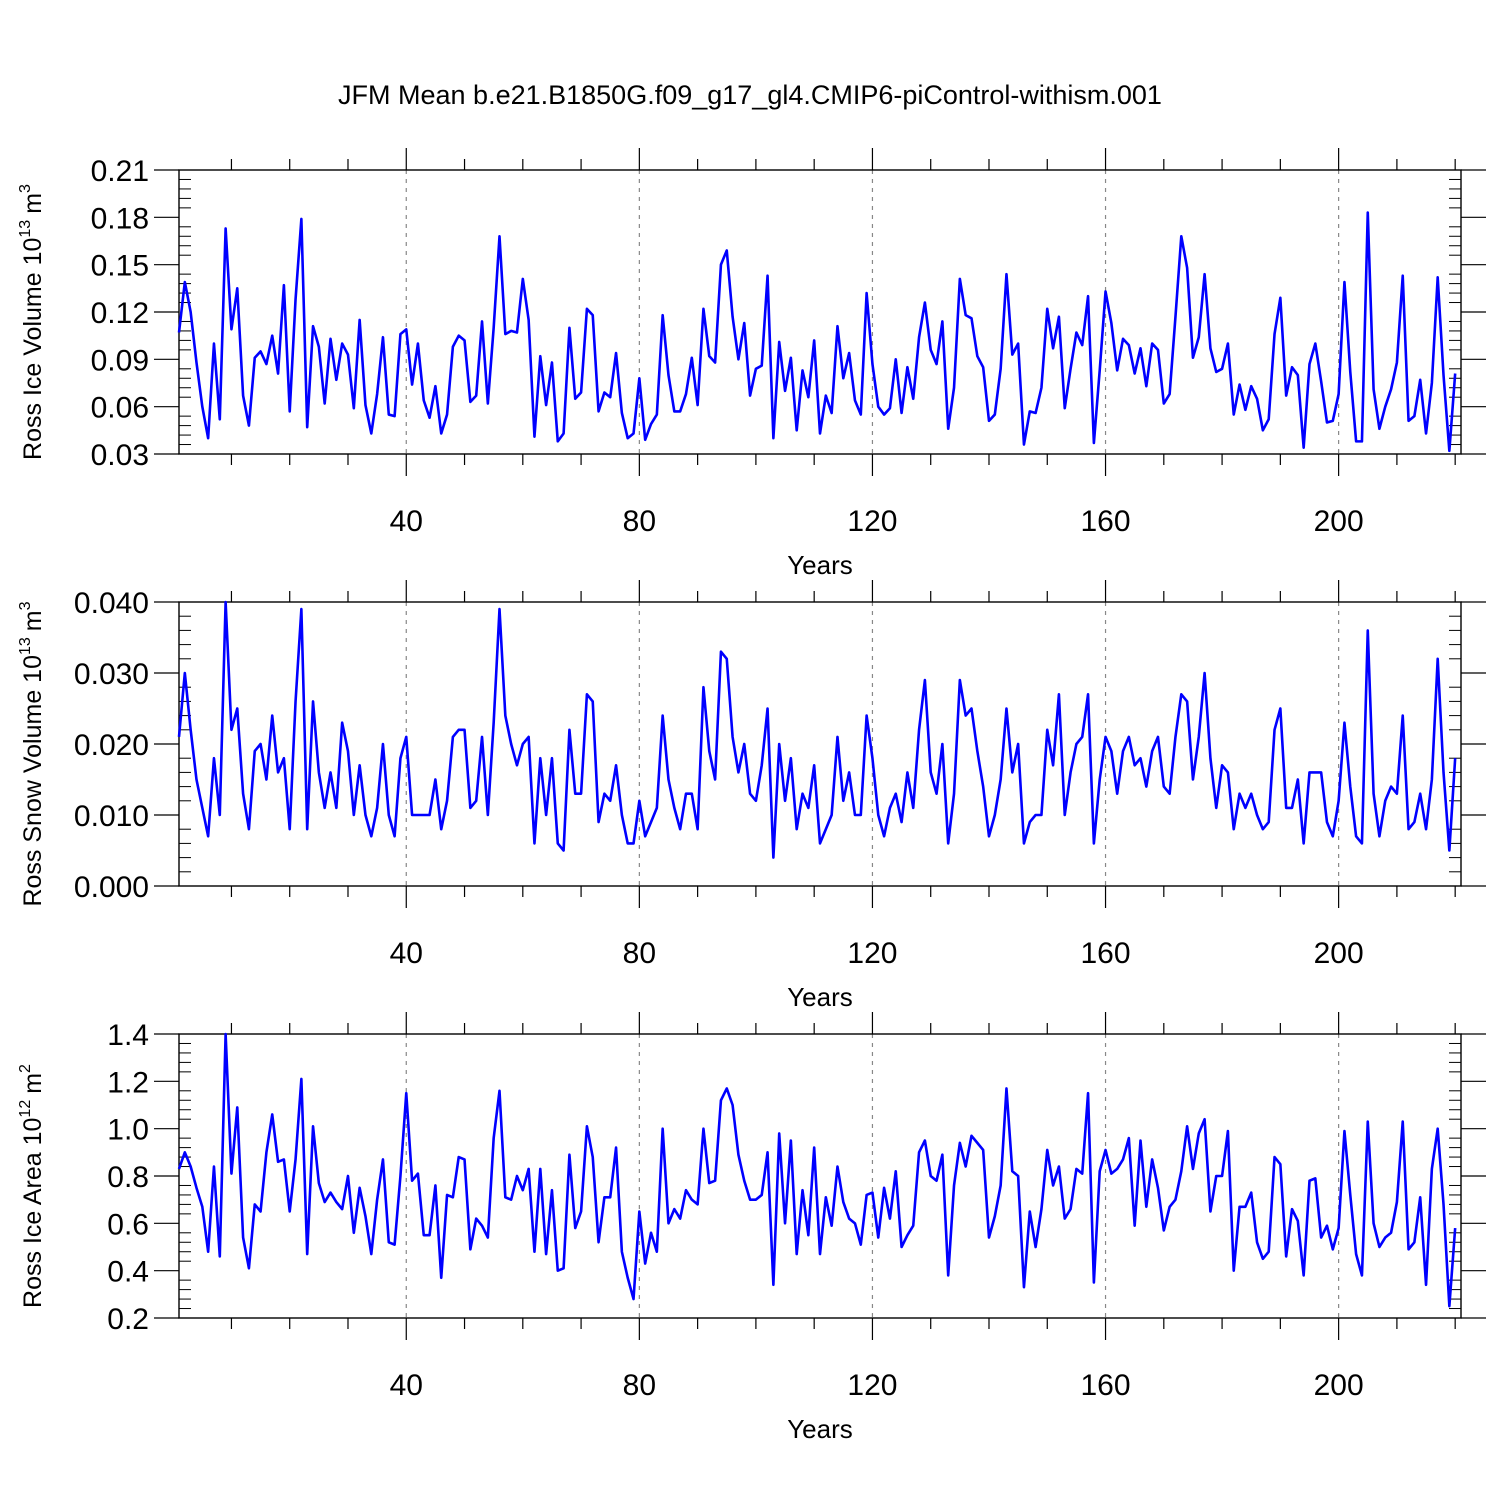  I want to click on y-axis-label: Ross Ice Volume 1013m3, so click(32, 322).